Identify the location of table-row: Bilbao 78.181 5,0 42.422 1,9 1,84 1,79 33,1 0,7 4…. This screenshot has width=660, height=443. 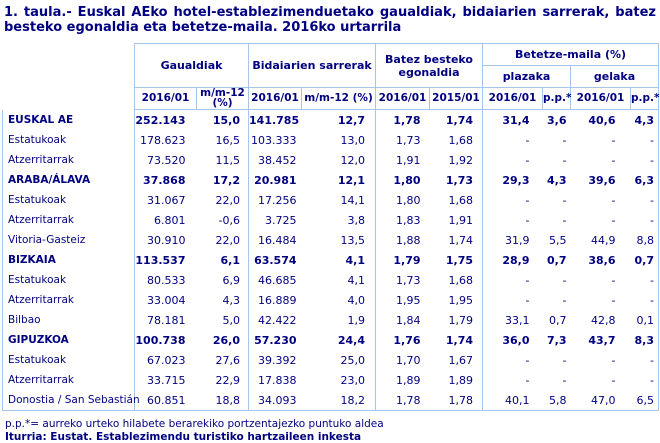
(331, 320).